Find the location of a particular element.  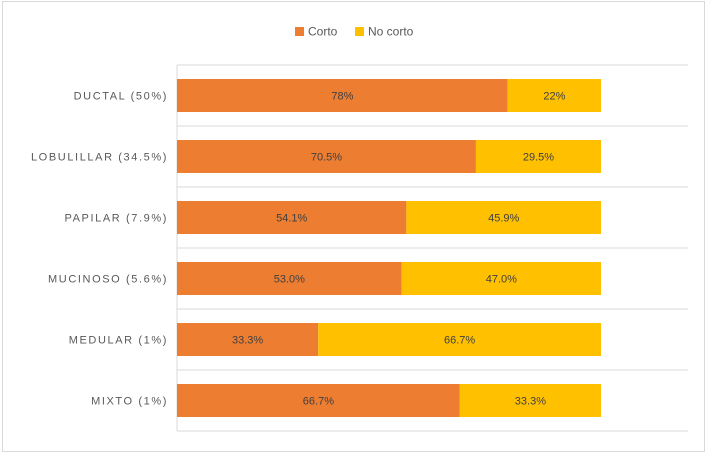

data-label-corto: 78% is located at coordinates (342, 97).